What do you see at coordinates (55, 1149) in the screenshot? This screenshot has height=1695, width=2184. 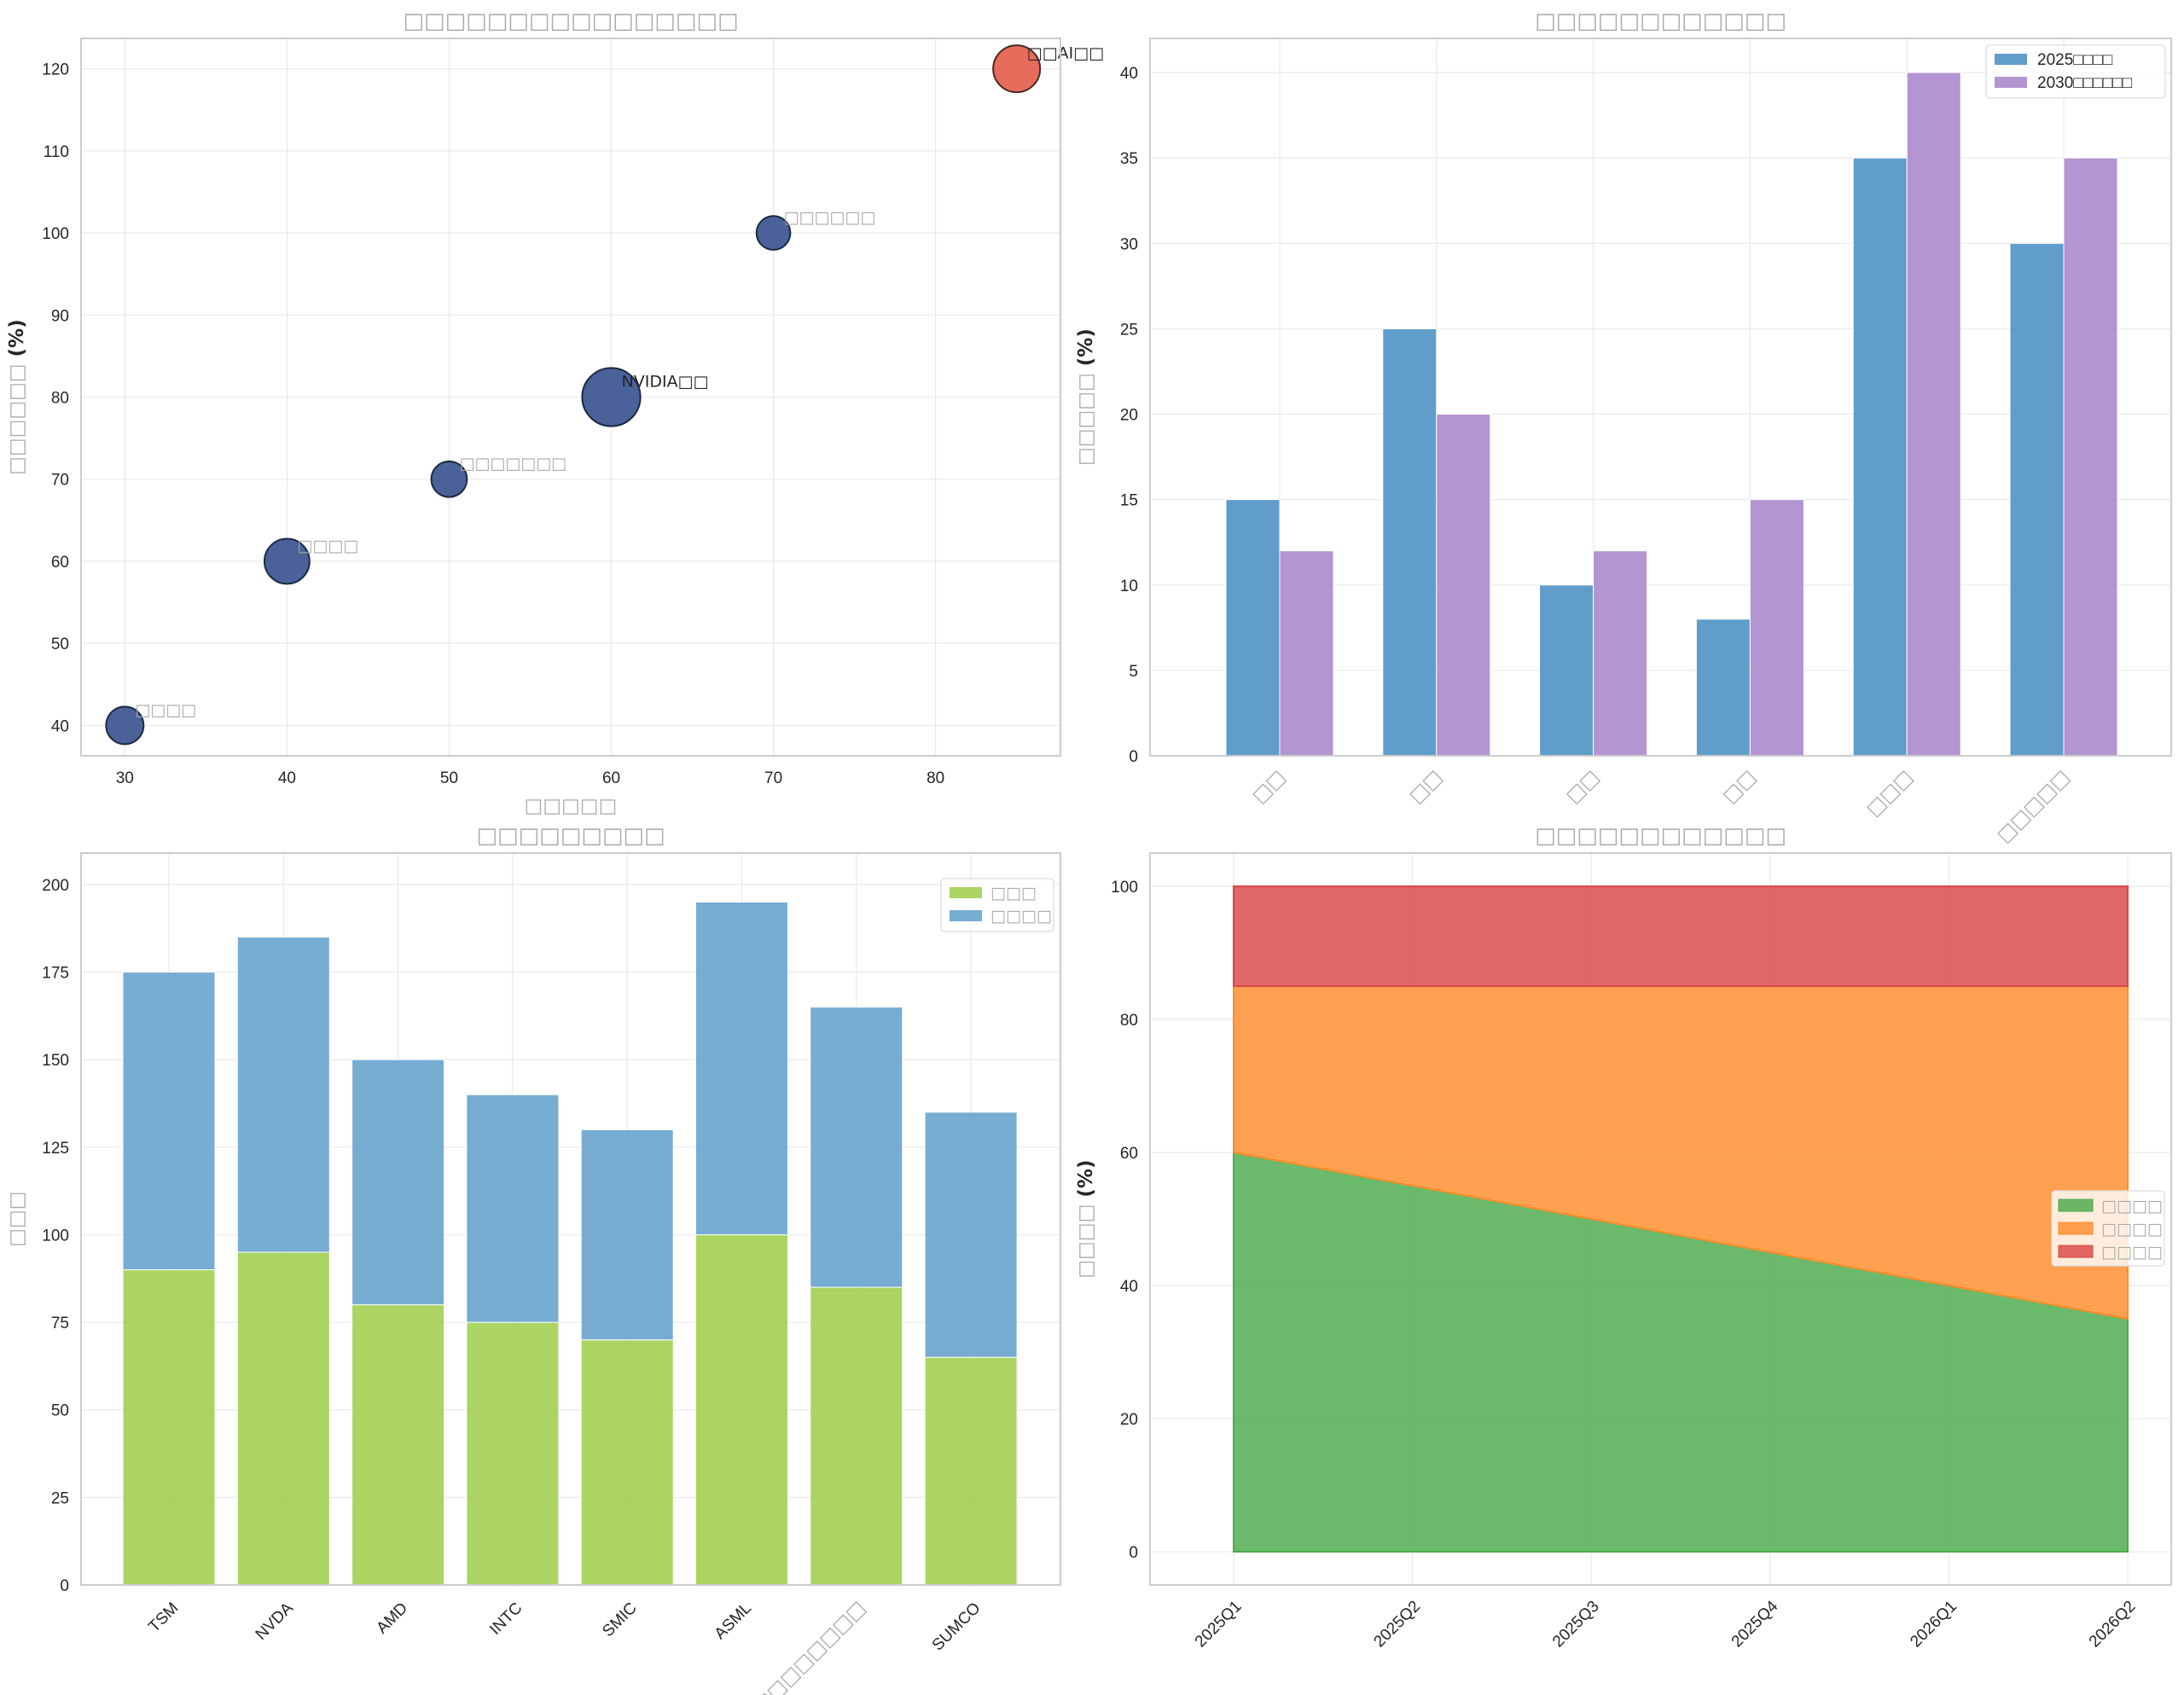 I see `y-tick-label: 125` at bounding box center [55, 1149].